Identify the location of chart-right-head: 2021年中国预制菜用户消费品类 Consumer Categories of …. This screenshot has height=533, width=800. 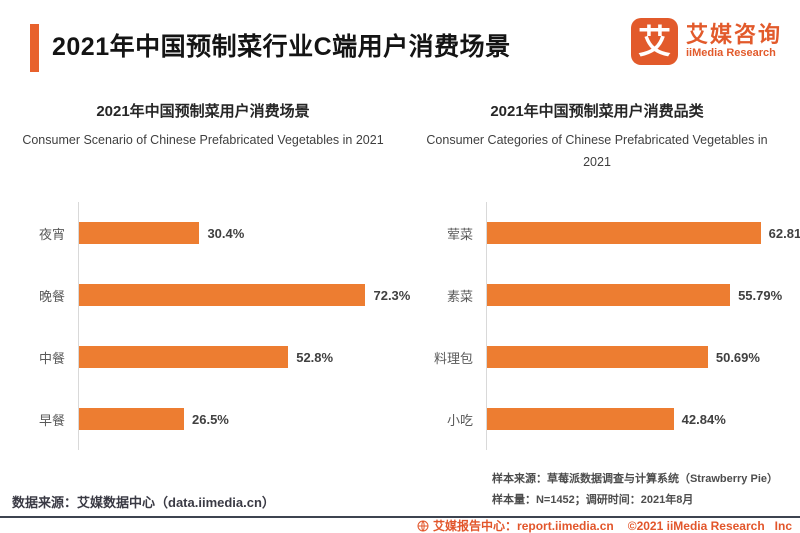
(597, 147).